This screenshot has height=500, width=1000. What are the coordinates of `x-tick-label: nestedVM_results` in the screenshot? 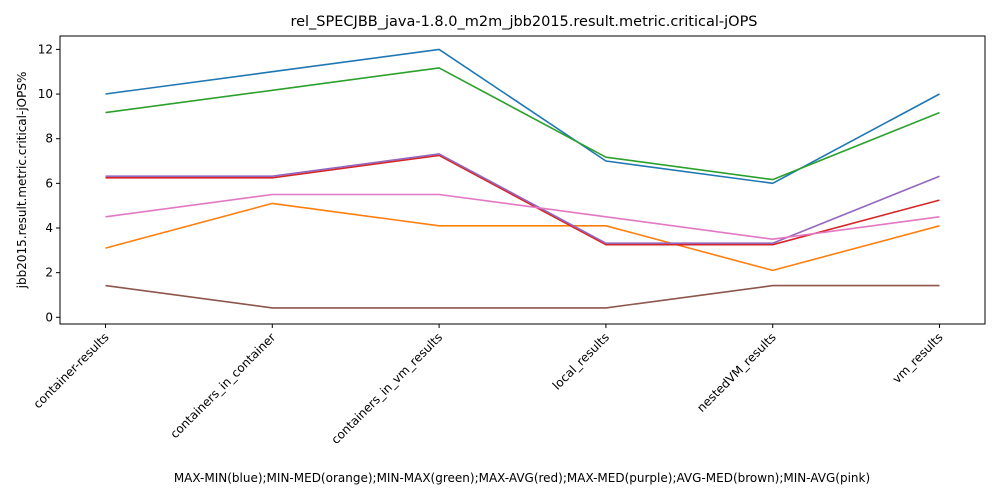 It's located at (736, 372).